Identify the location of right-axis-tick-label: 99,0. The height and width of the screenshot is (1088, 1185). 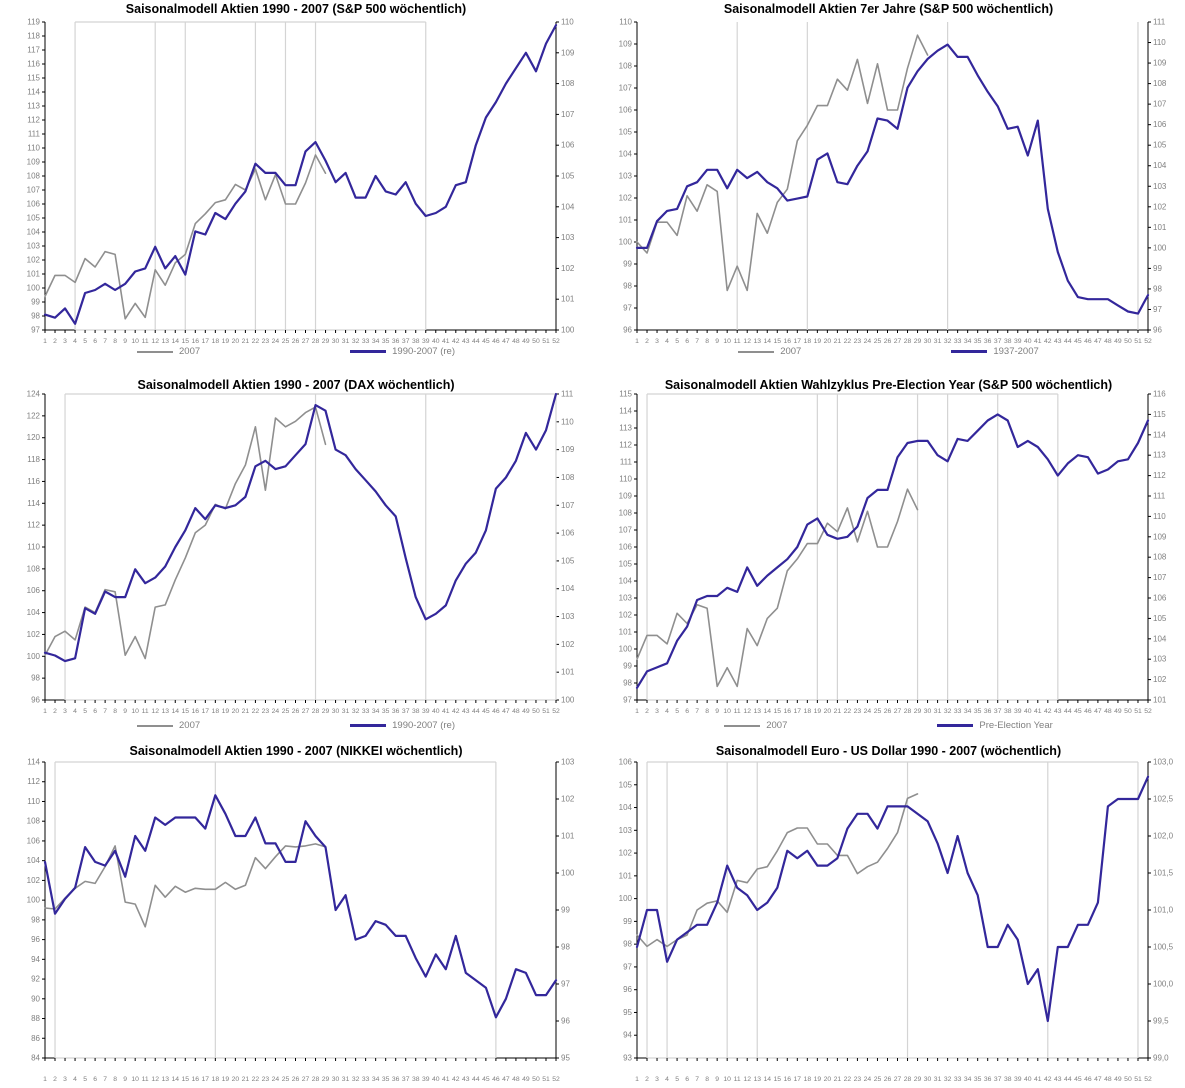
(1161, 1058).